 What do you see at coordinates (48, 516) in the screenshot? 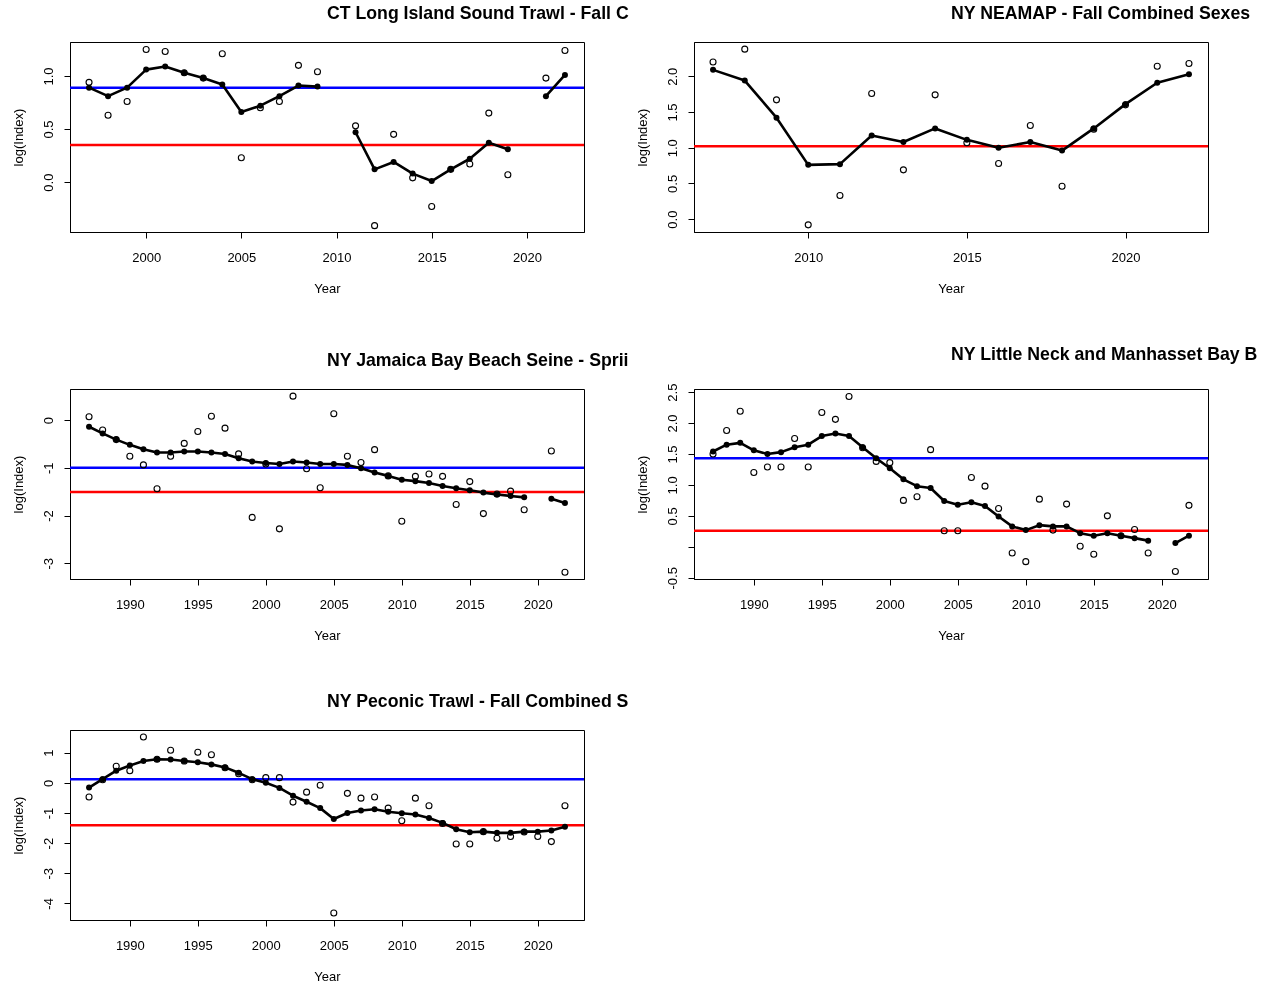
I see `y-tick-label: -2` at bounding box center [48, 516].